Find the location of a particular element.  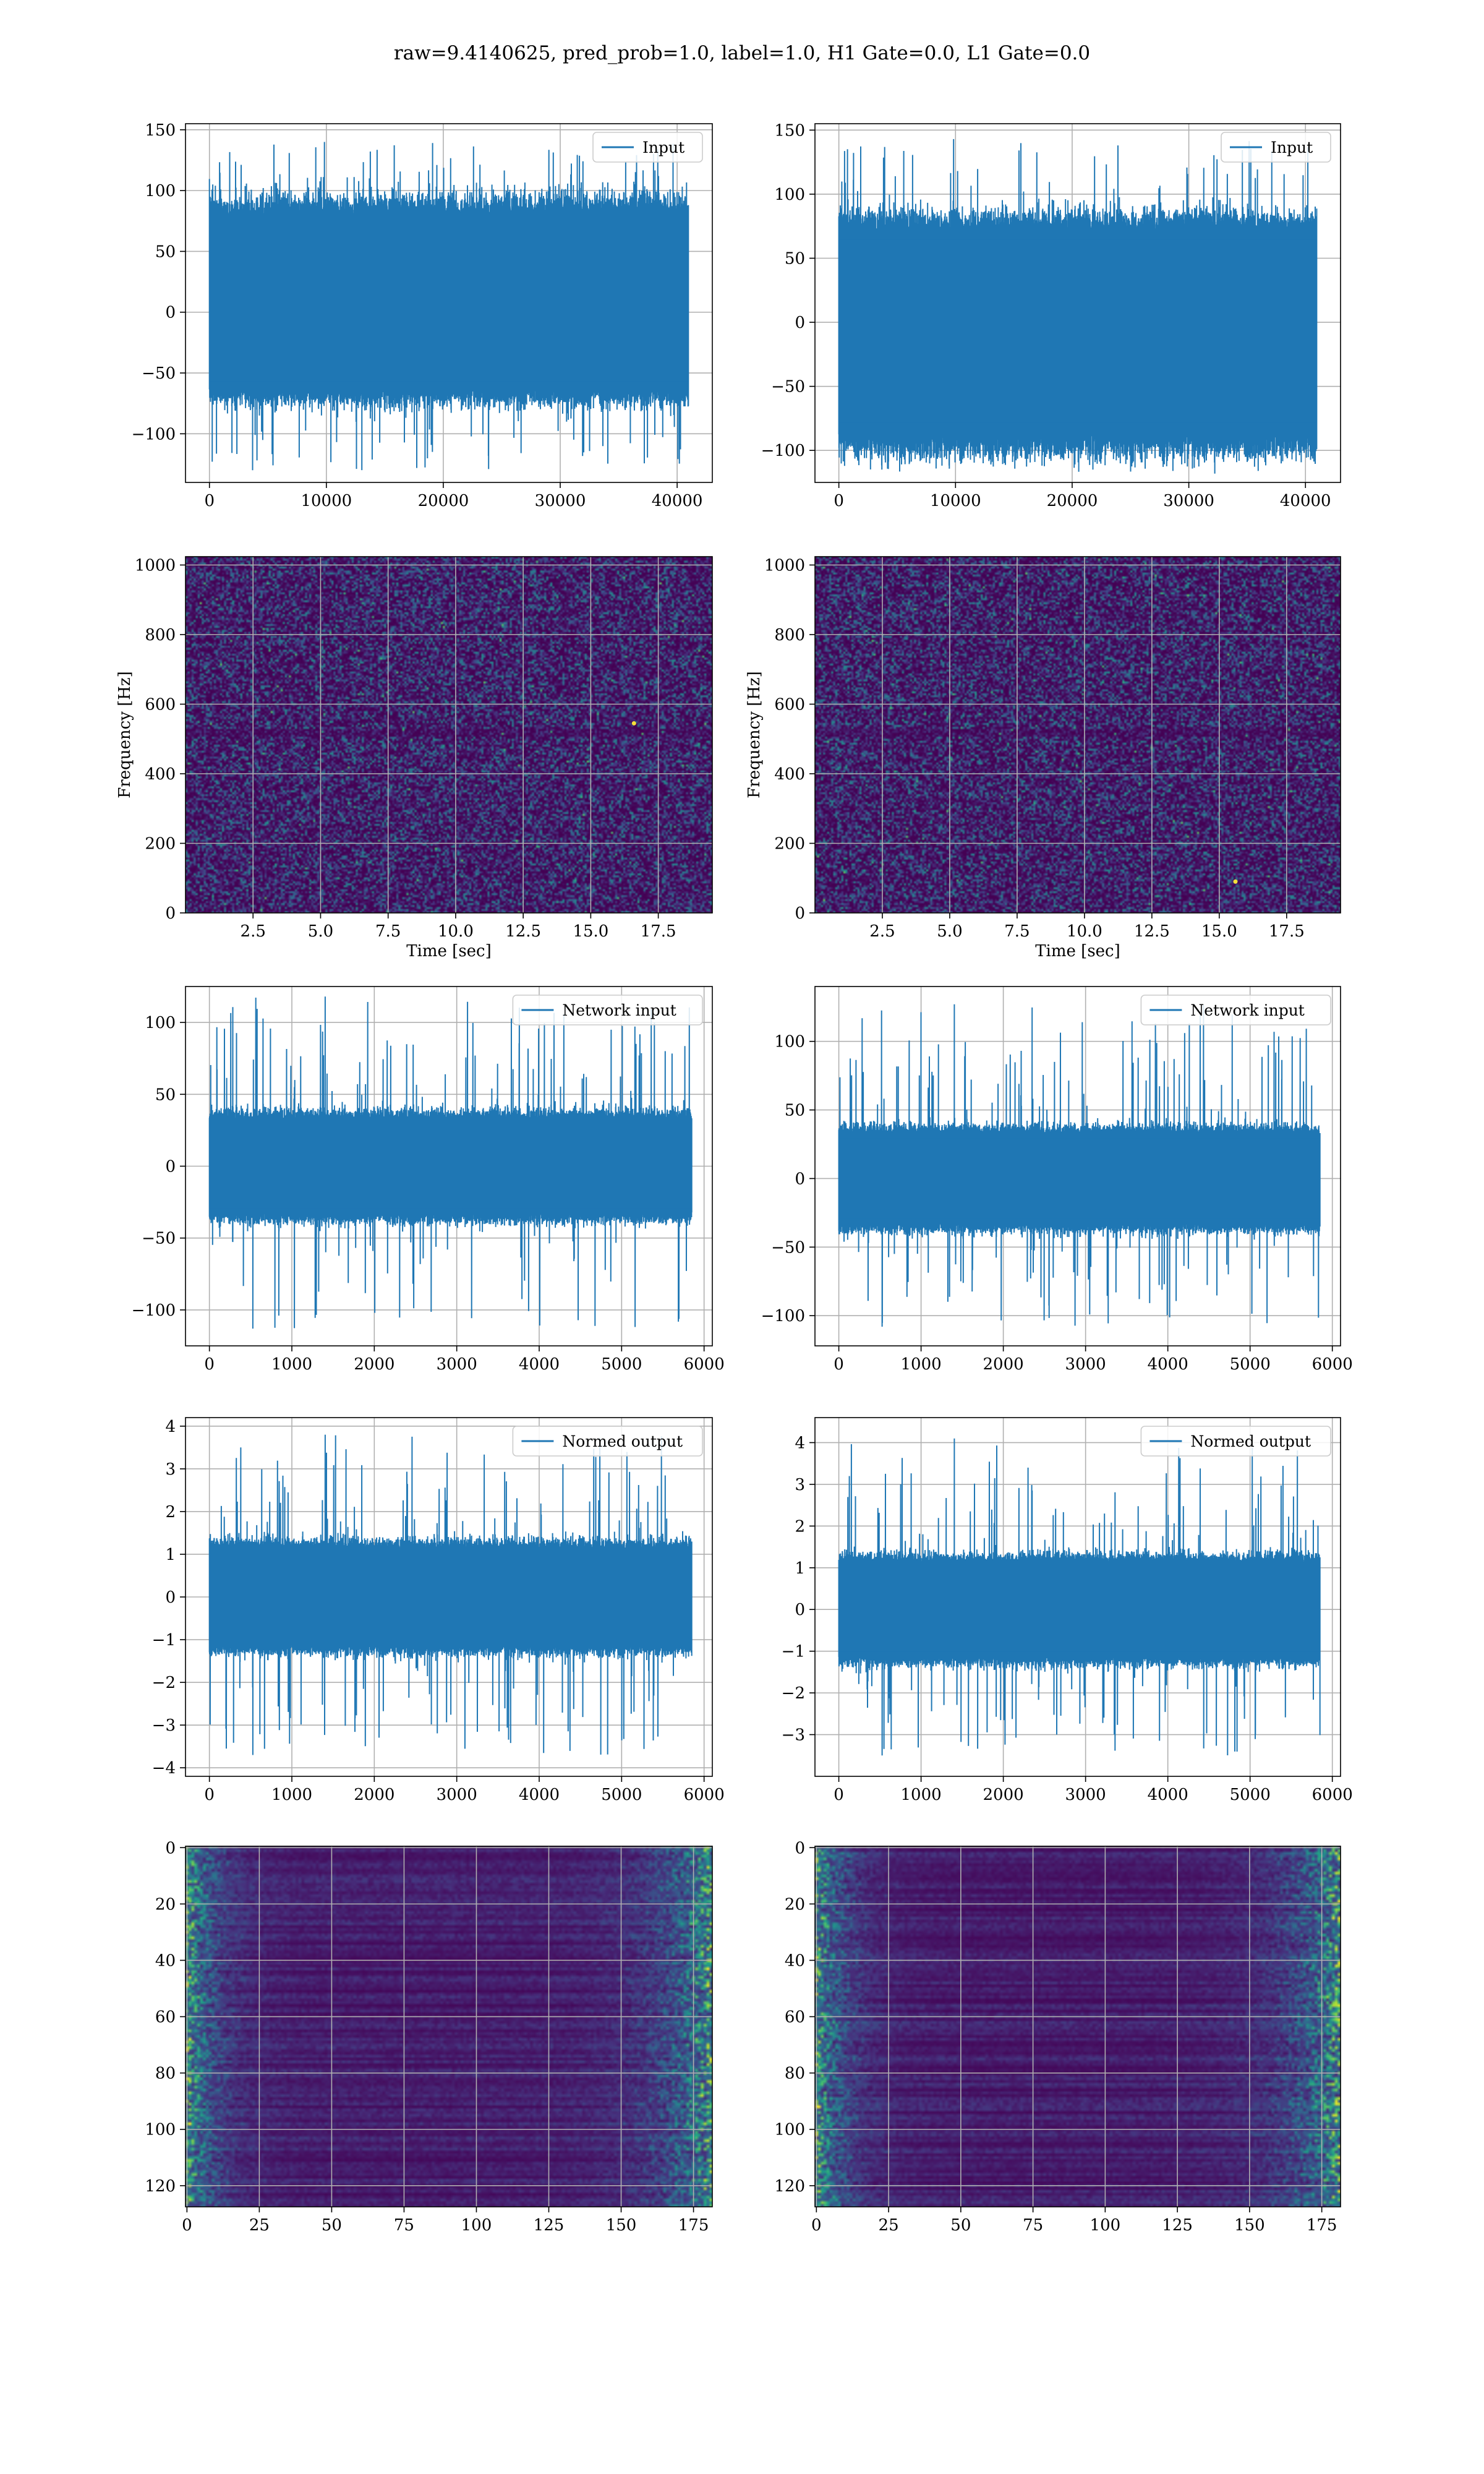

x-tick-label: 5.0 is located at coordinates (320, 931).